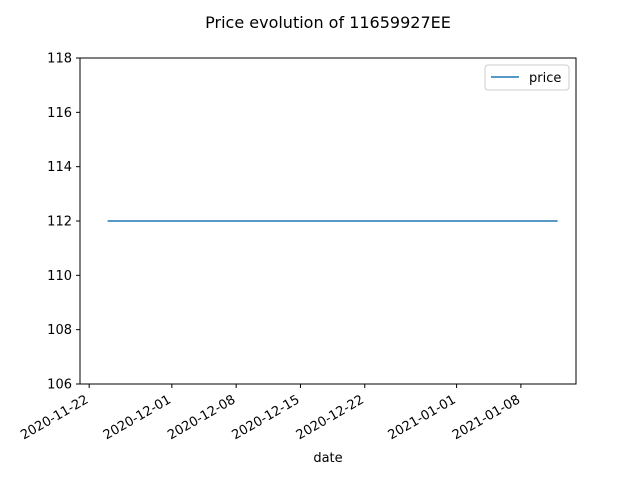 This screenshot has width=640, height=484. I want to click on legend-box, so click(527, 77).